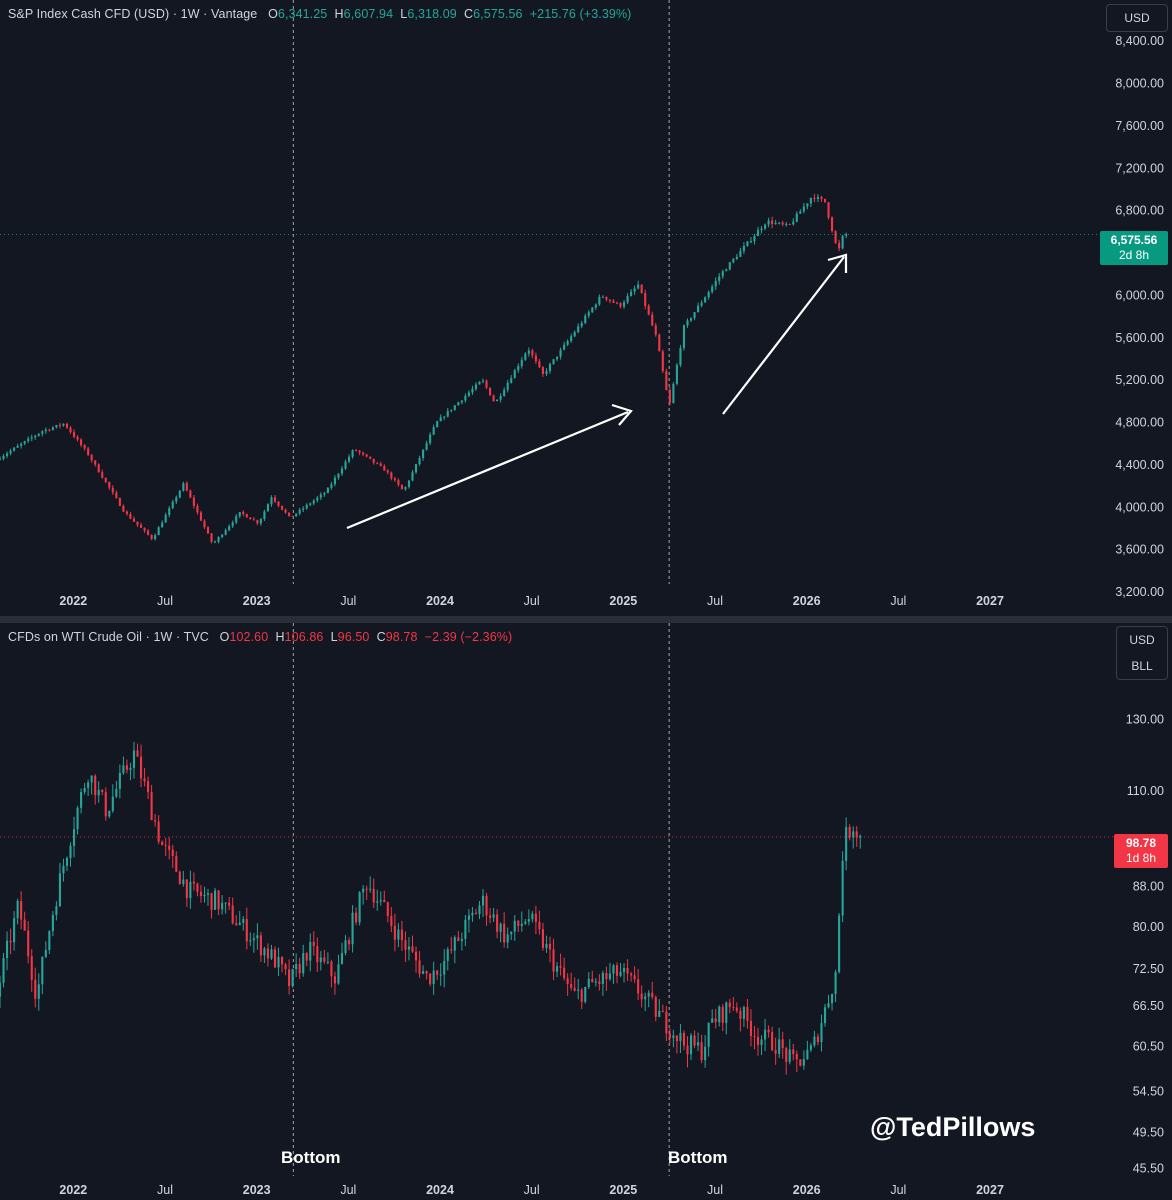  I want to click on pane-divider, so click(586, 619).